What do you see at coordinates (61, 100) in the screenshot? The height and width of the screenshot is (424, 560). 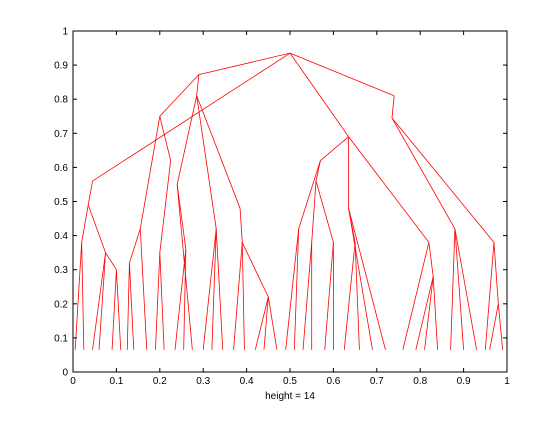 I see `y-tick-label: 0.8` at bounding box center [61, 100].